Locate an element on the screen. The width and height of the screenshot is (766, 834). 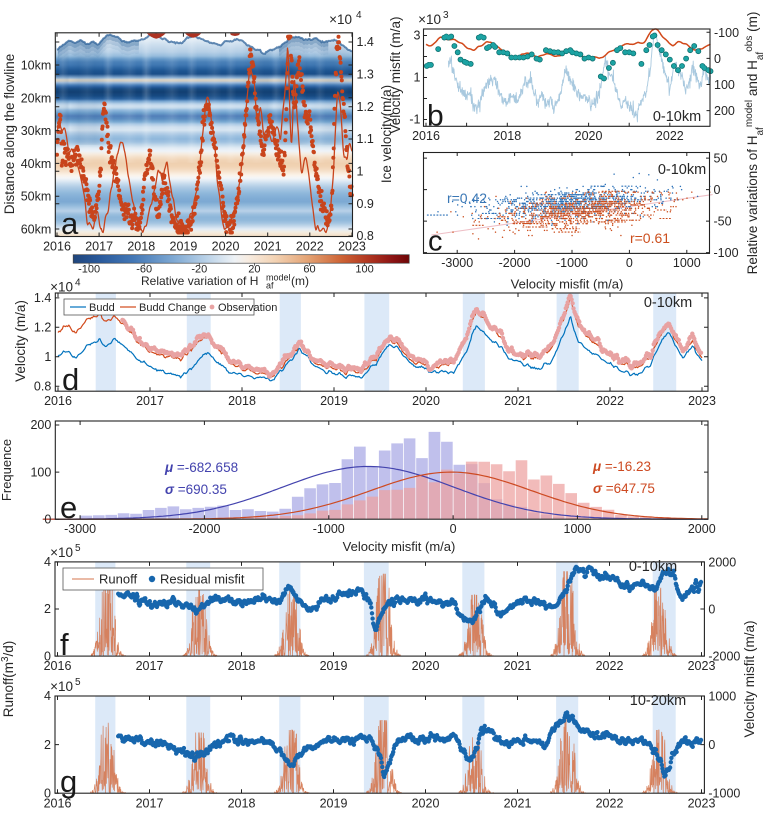
svg-text: Ice velocity(m/a) is located at coordinates (386, 134).